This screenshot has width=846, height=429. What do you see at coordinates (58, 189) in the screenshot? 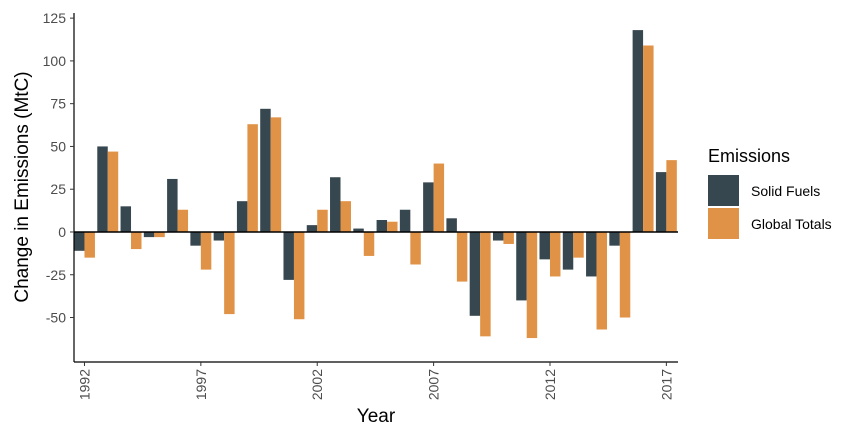
I see `y-tick-label: 25` at bounding box center [58, 189].